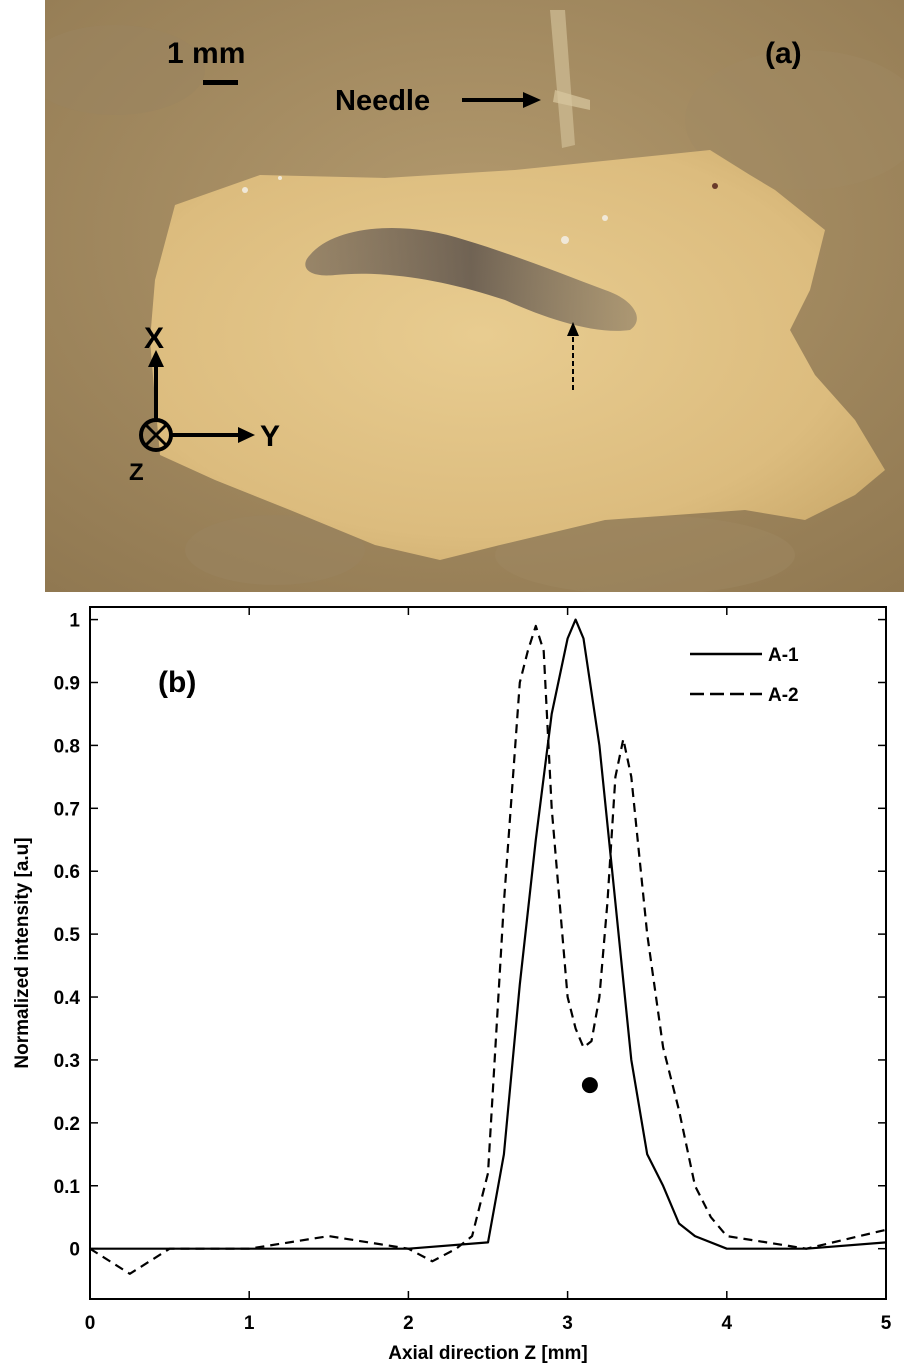  I want to click on scale-bar-label: 1 mm, so click(206, 53).